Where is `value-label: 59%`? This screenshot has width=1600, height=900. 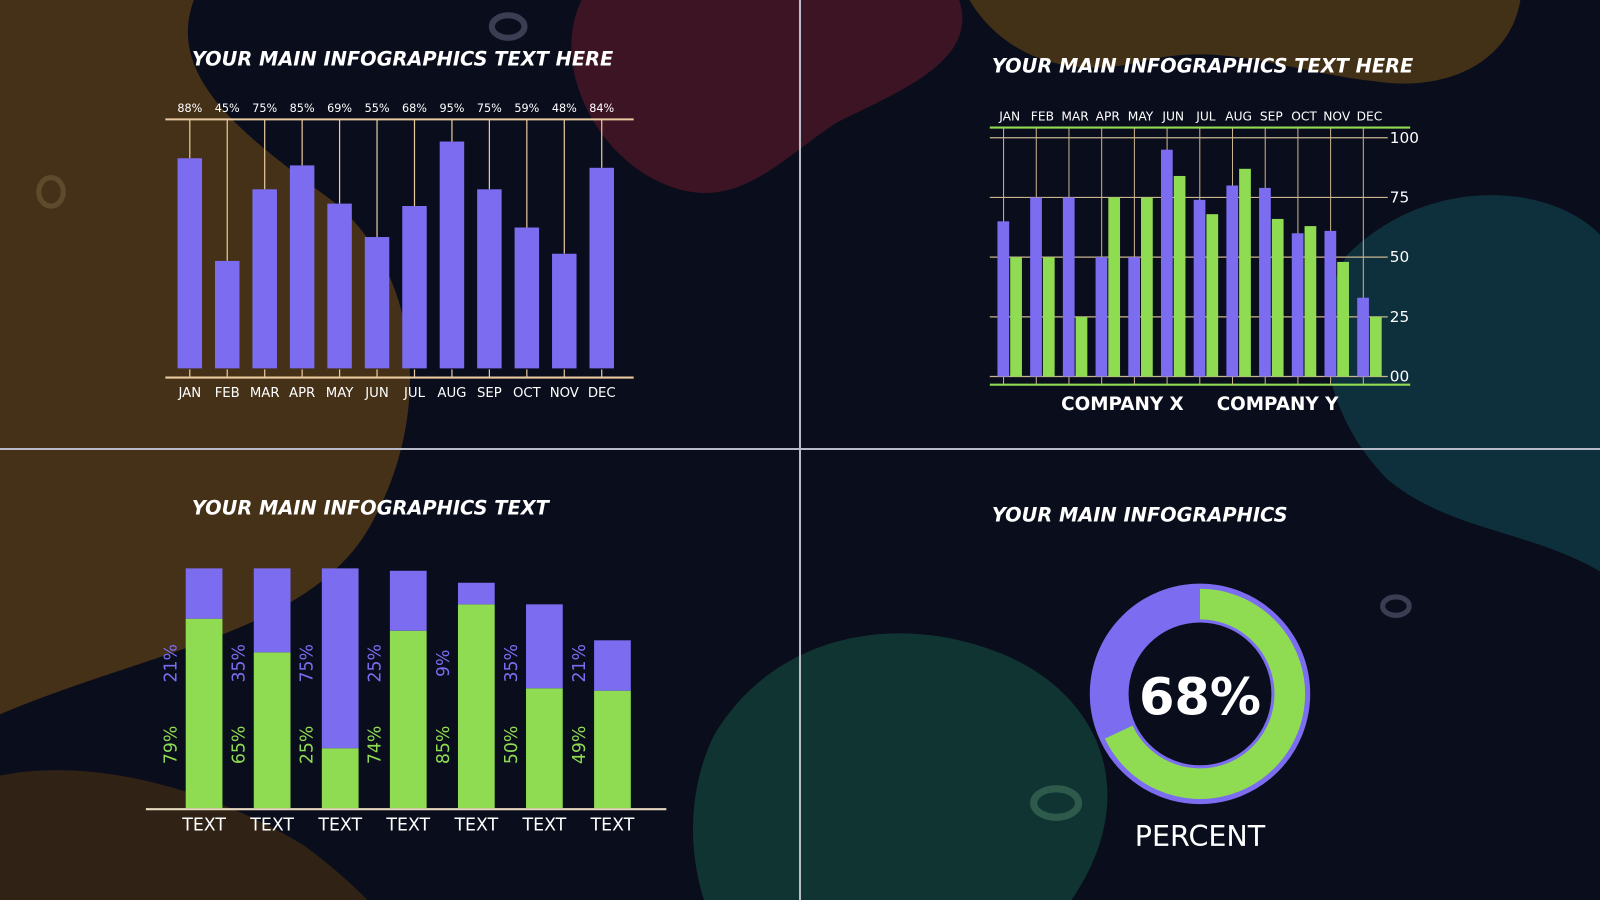
value-label: 59% is located at coordinates (526, 108).